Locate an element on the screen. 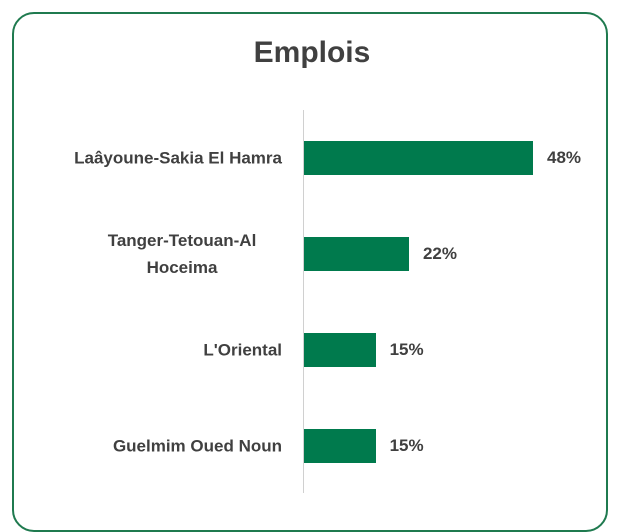 This screenshot has width=624, height=532. category-label: Tanger-Tetouan-Al Hoceima is located at coordinates (182, 254).